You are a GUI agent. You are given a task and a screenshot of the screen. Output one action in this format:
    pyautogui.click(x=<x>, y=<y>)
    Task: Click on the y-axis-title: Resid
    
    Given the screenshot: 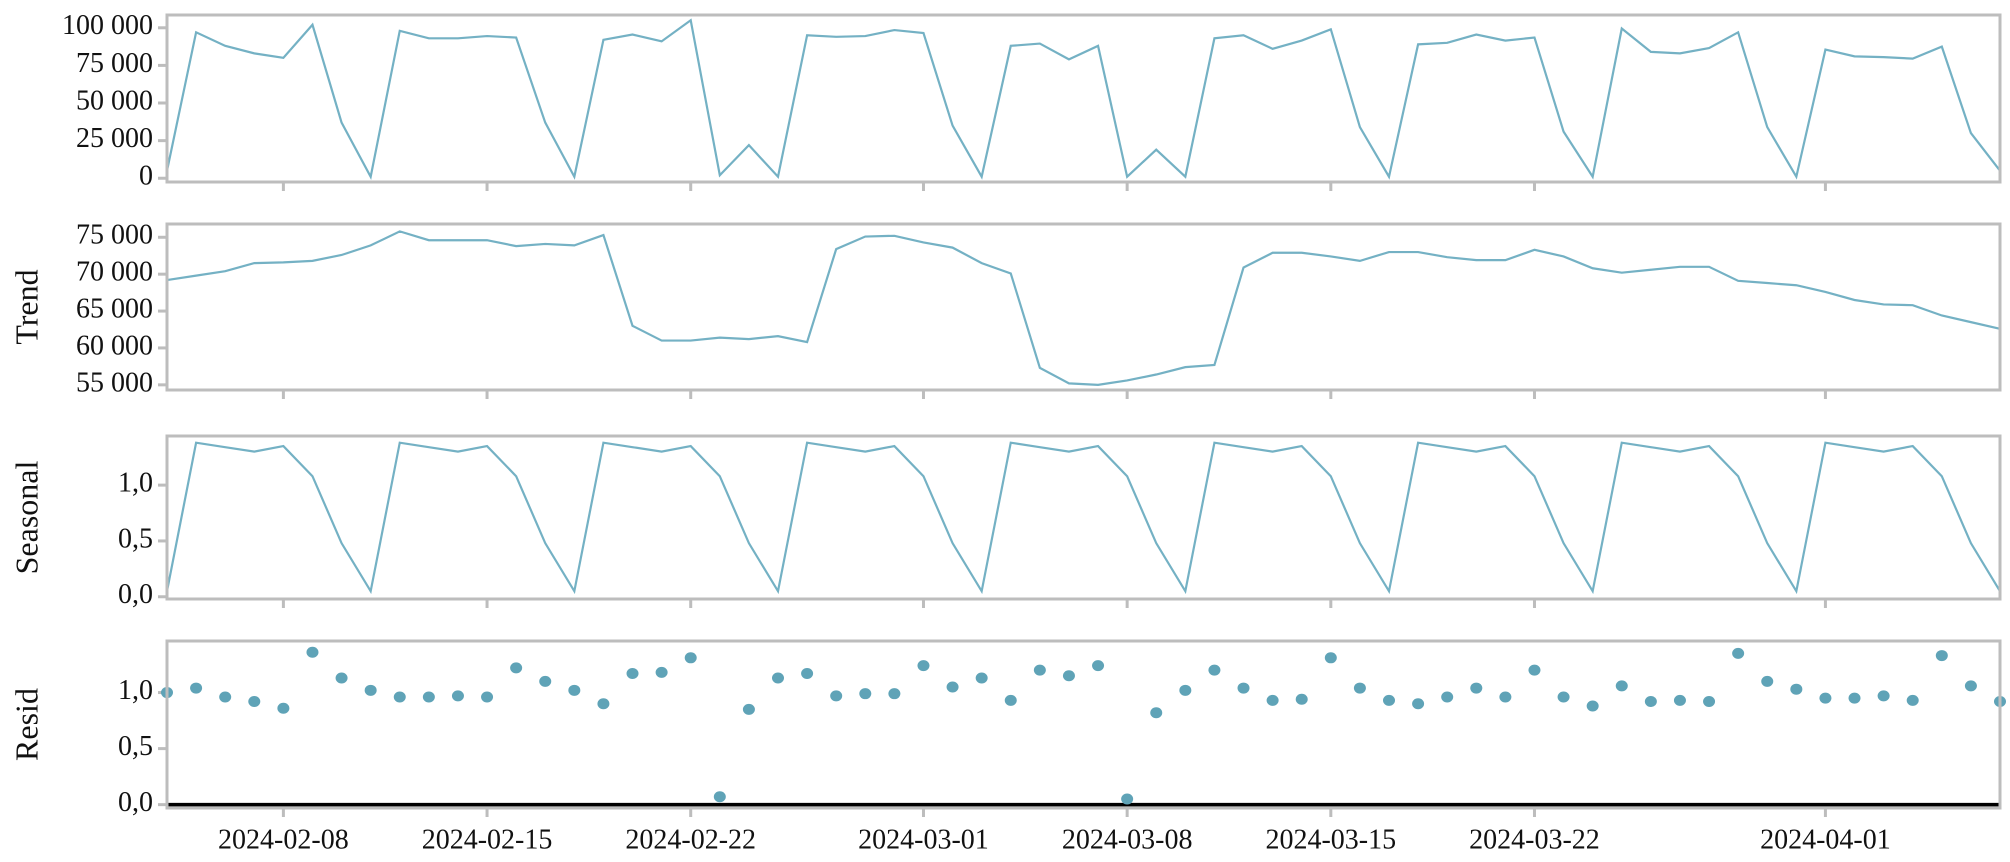 What is the action you would take?
    pyautogui.click(x=26, y=724)
    